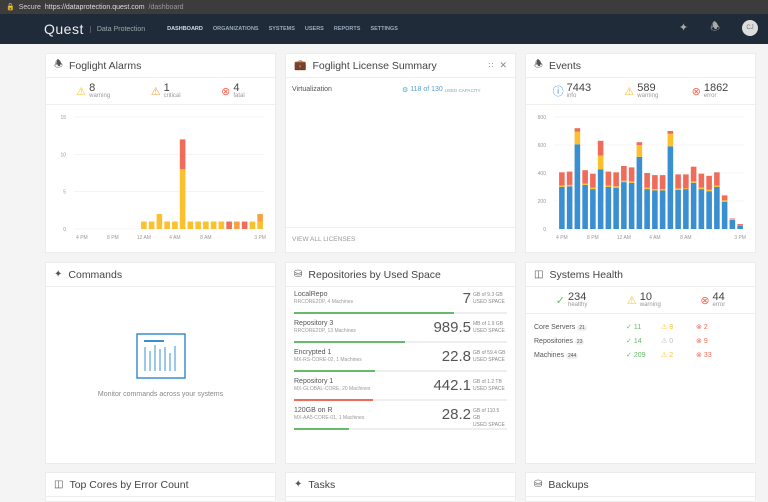  I want to click on view-all-licenses-link: VIEW ALL LICENSES, so click(400, 239).